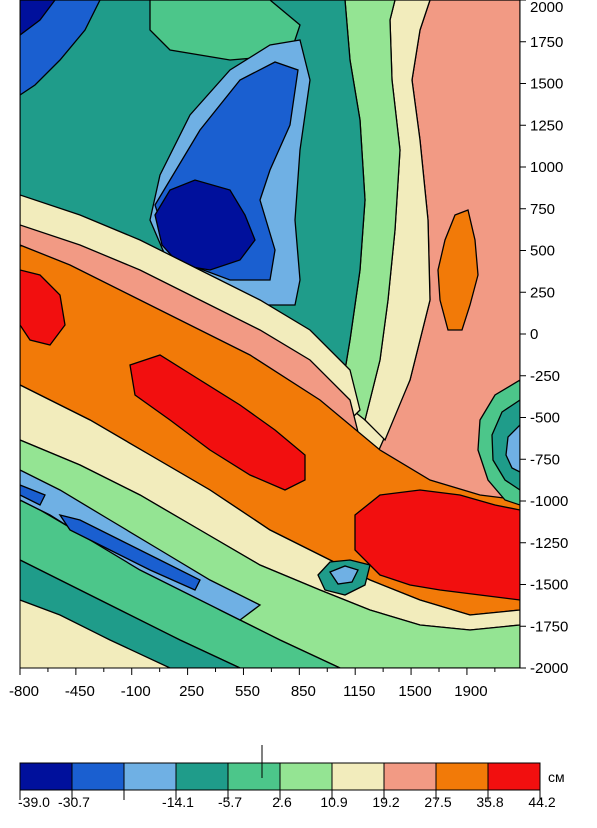 This screenshot has width=597, height=828. Describe the element at coordinates (24, 691) in the screenshot. I see `x-tick-label: -800` at that location.